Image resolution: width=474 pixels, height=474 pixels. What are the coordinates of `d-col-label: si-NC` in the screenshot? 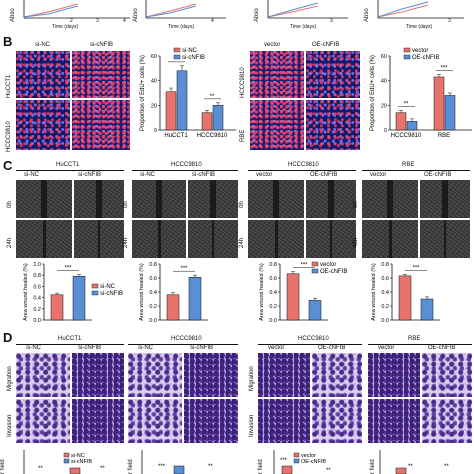 It's located at (145, 348).